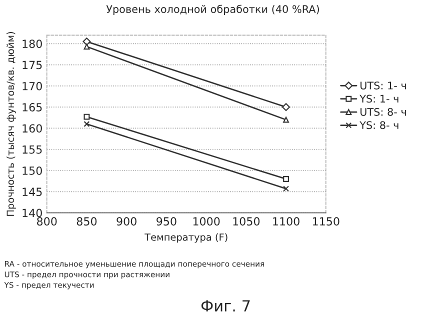 Image resolution: width=426 pixels, height=320 pixels. I want to click on y-tick-label: 160, so click(32, 128).